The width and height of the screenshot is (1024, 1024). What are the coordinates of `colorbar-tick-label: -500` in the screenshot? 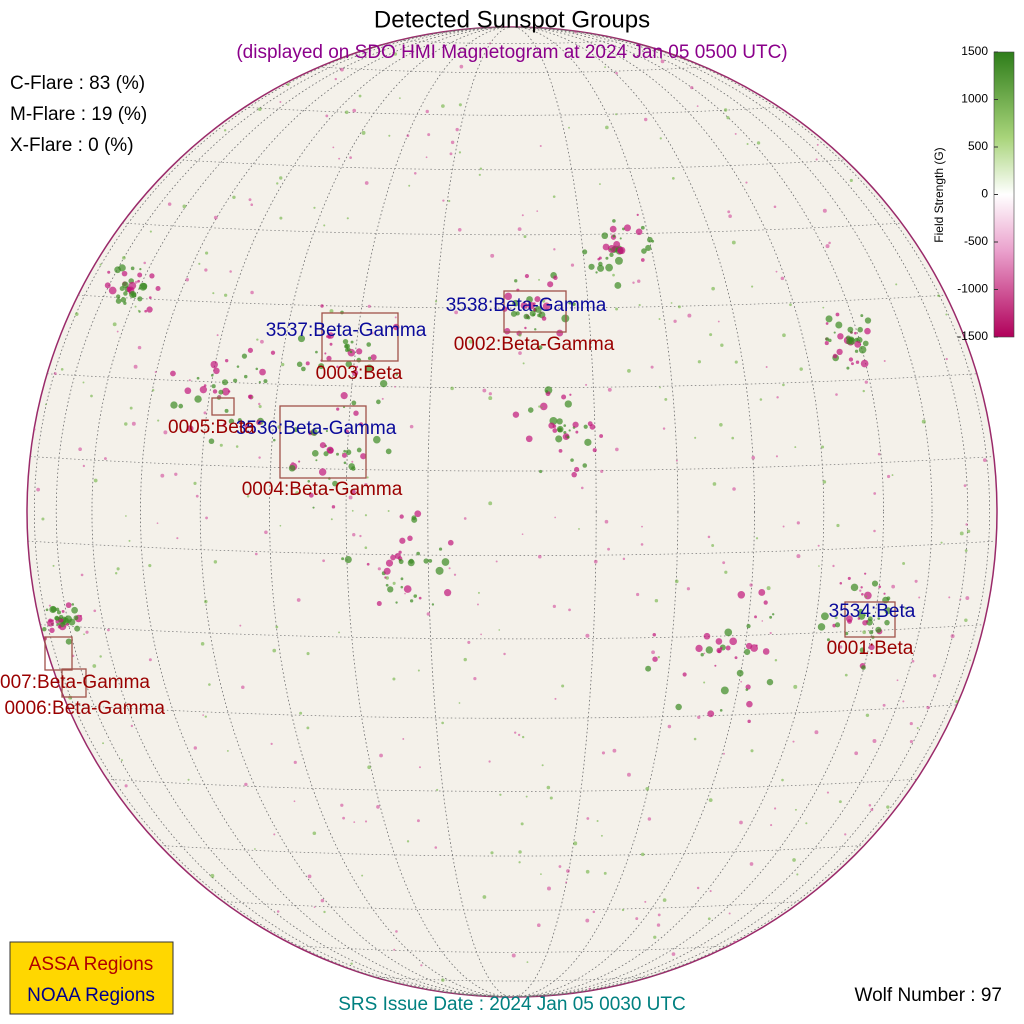 It's located at (976, 241).